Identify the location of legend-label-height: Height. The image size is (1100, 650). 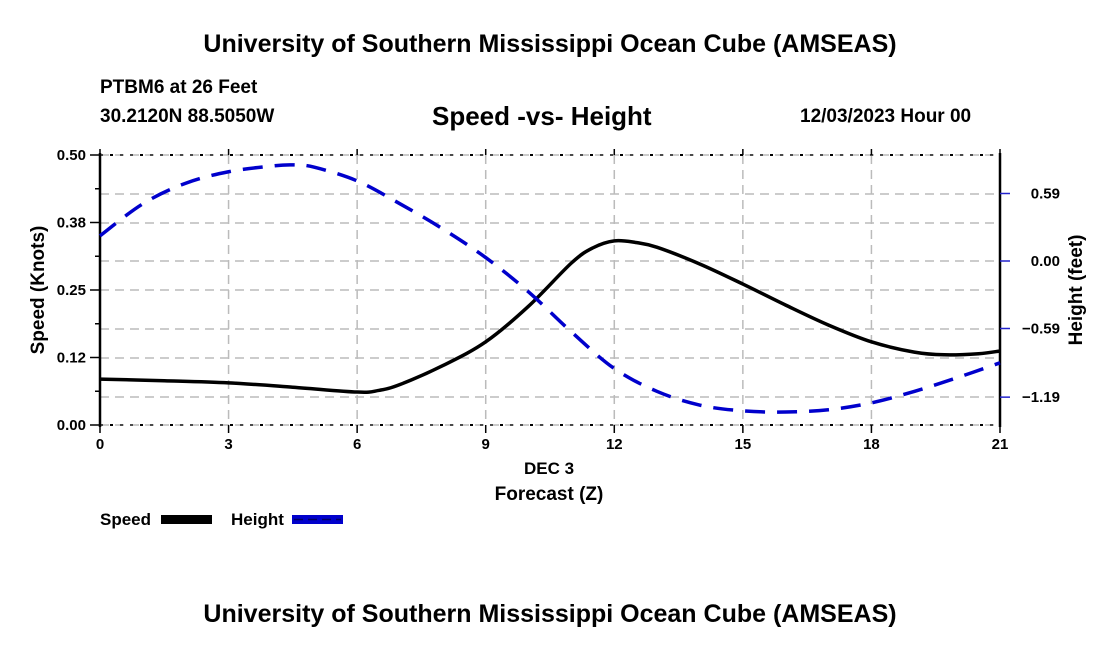
(257, 519).